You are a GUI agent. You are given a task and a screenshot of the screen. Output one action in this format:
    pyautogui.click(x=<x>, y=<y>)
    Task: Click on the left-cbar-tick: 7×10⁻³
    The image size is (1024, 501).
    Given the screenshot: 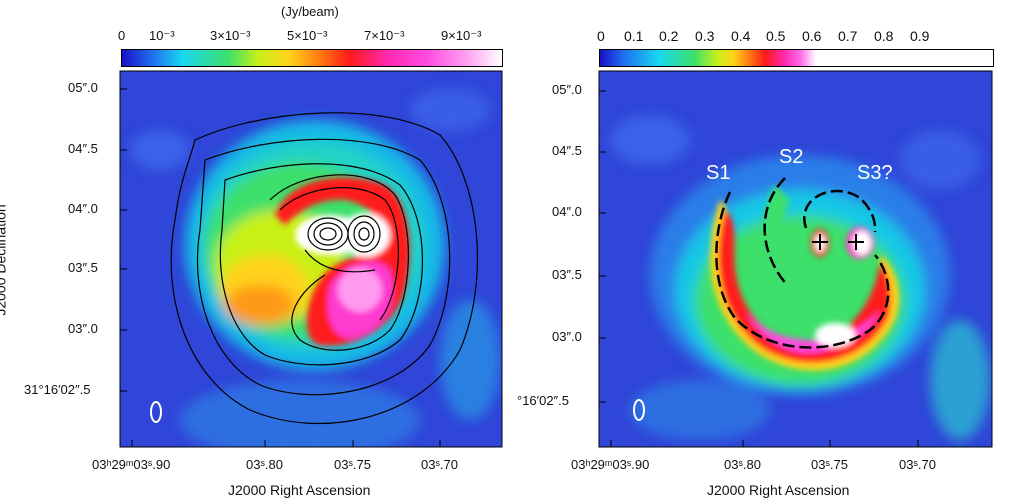 What is the action you would take?
    pyautogui.click(x=384, y=35)
    